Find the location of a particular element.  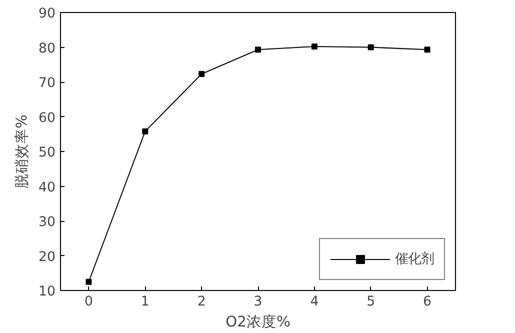

y-tick-label: 90 is located at coordinates (47, 14).